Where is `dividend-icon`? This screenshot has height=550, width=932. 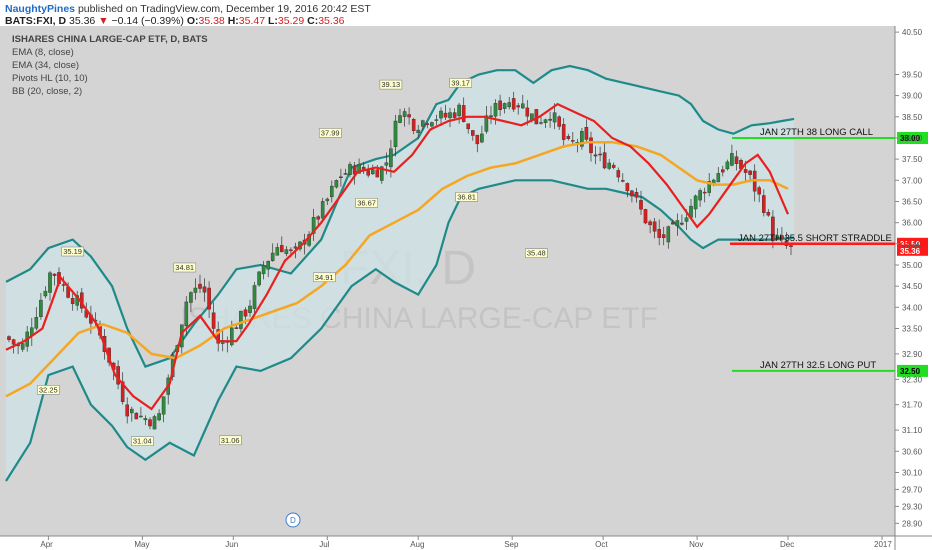
dividend-icon is located at coordinates (293, 520).